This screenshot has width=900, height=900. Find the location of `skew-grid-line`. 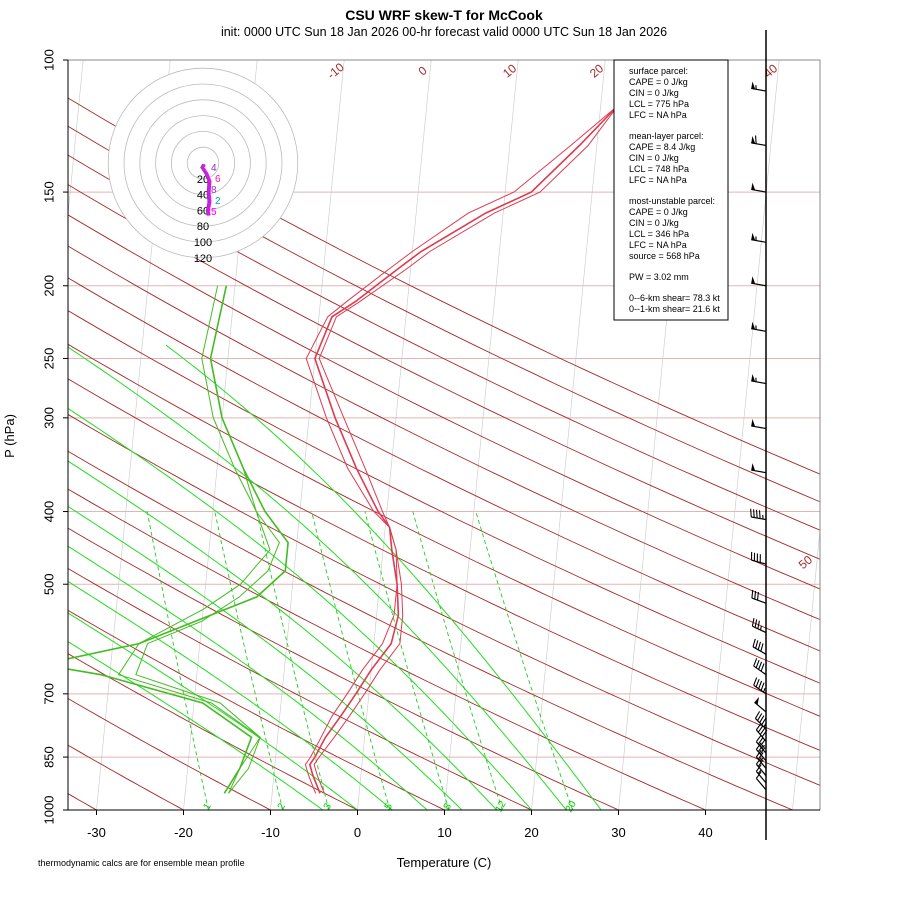

skew-grid-line is located at coordinates (307, 435).